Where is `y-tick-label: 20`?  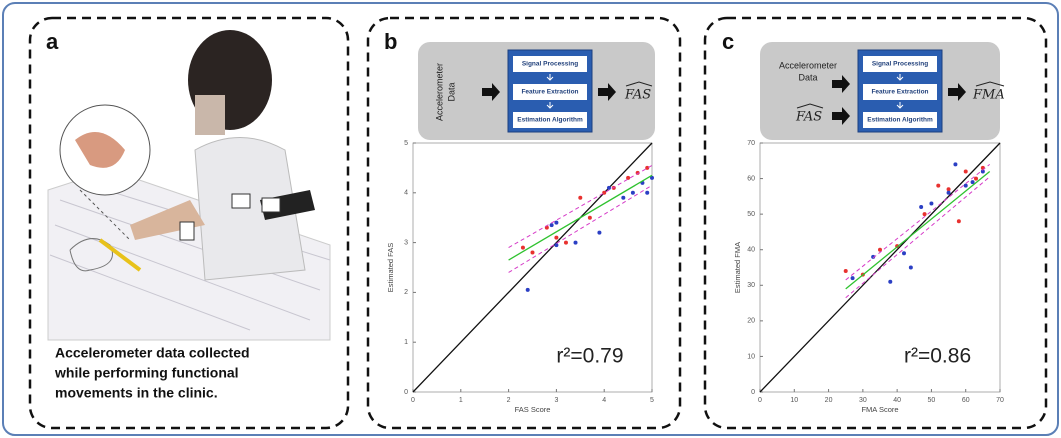
y-tick-label: 20 is located at coordinates (751, 321).